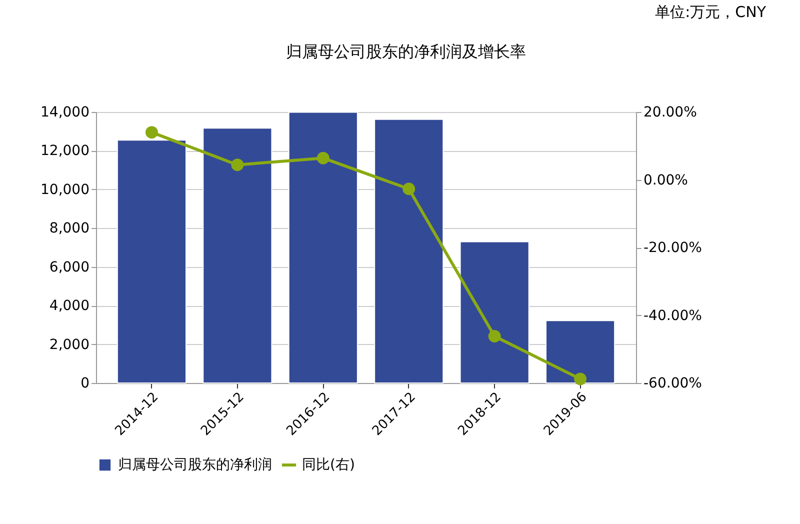 The width and height of the screenshot is (800, 524). Describe the element at coordinates (65, 151) in the screenshot. I see `y-tick-label: 12,000` at that location.